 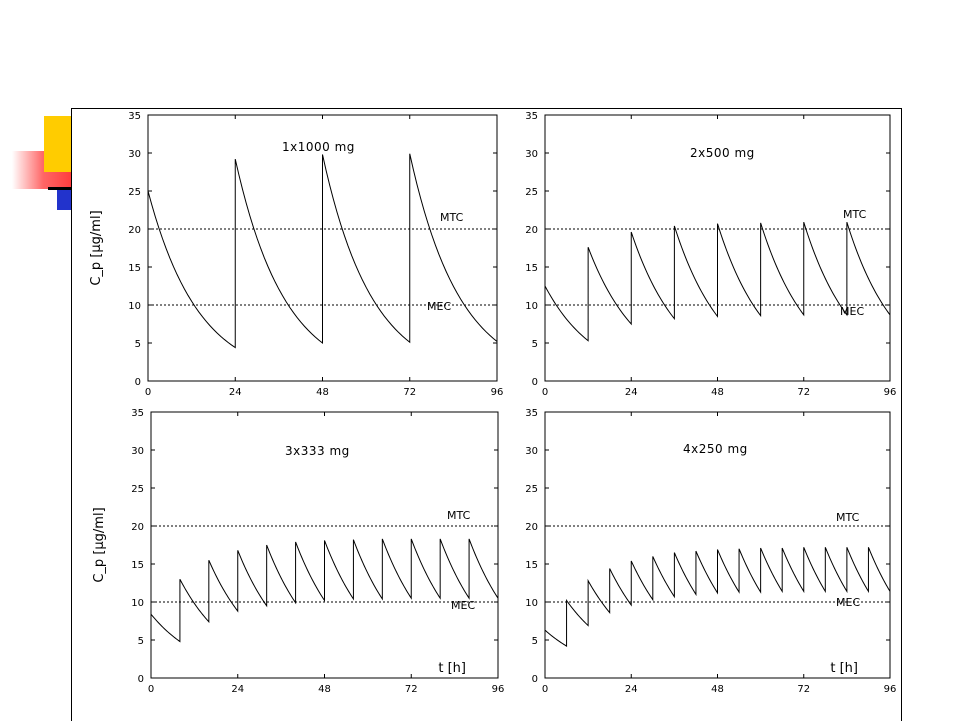 What do you see at coordinates (722, 153) in the screenshot?
I see `dose-annotation: 2x500 mg` at bounding box center [722, 153].